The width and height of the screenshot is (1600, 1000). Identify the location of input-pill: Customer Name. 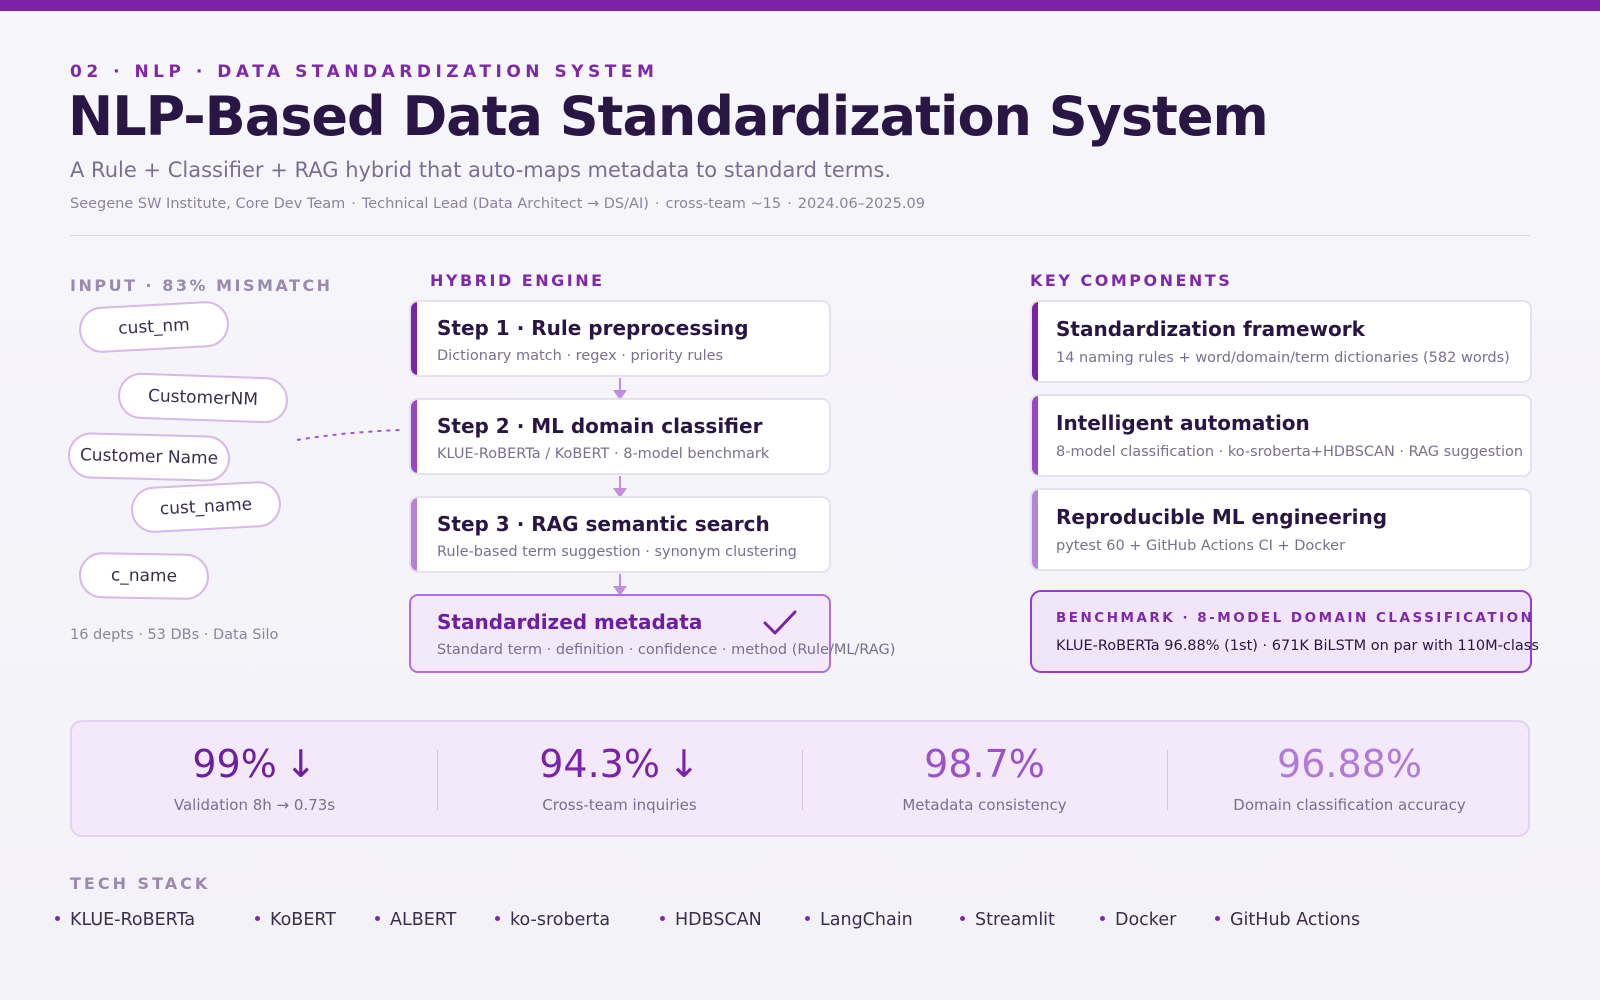
(149, 457).